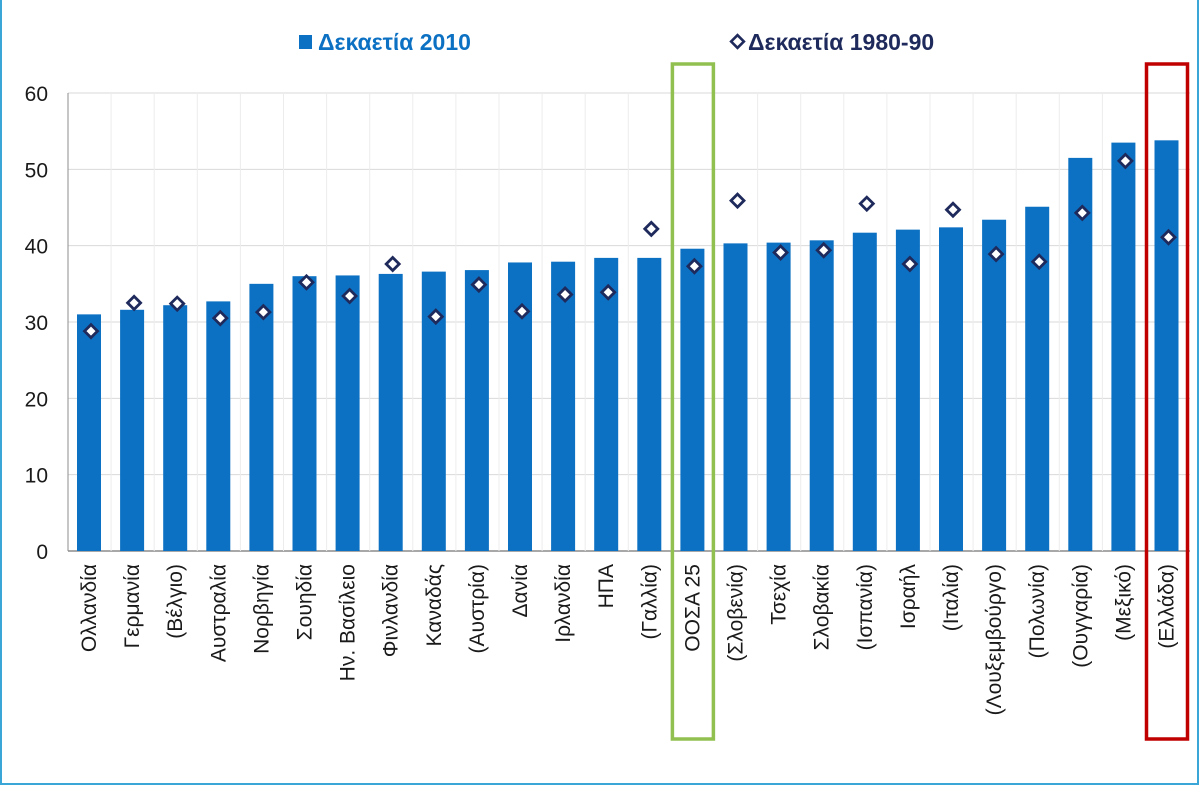 The width and height of the screenshot is (1200, 789). Describe the element at coordinates (563, 603) in the screenshot. I see `category-label: Ιρλανδία` at that location.